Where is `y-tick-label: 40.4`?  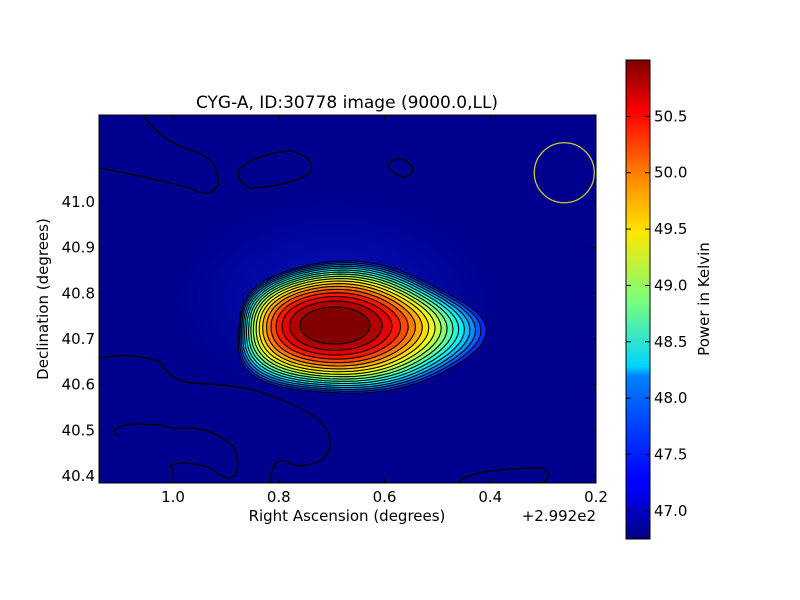 y-tick-label: 40.4 is located at coordinates (78, 476).